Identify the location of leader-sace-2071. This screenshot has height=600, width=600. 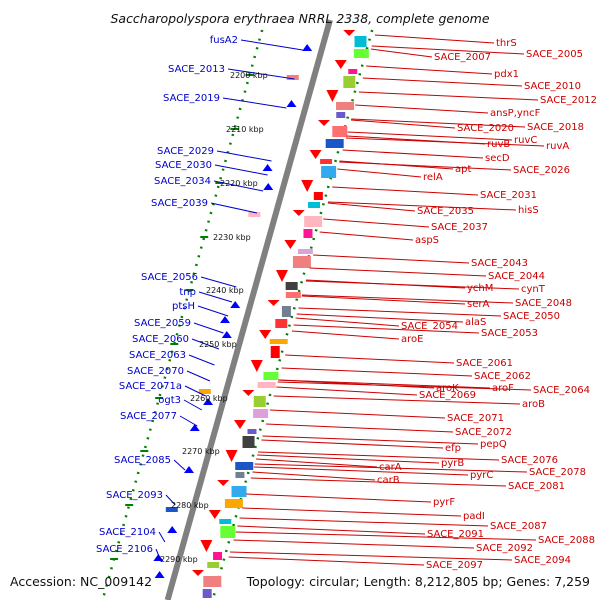
(357, 414).